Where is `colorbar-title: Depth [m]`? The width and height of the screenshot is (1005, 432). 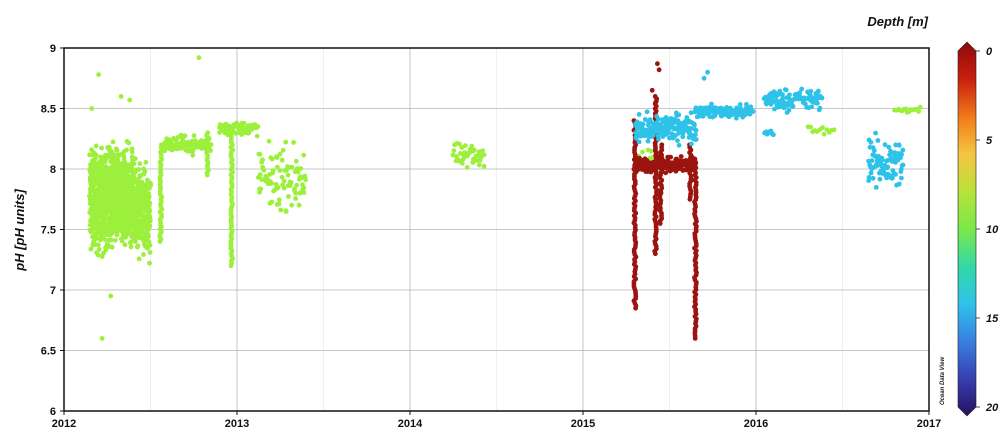 colorbar-title: Depth [m] is located at coordinates (897, 21).